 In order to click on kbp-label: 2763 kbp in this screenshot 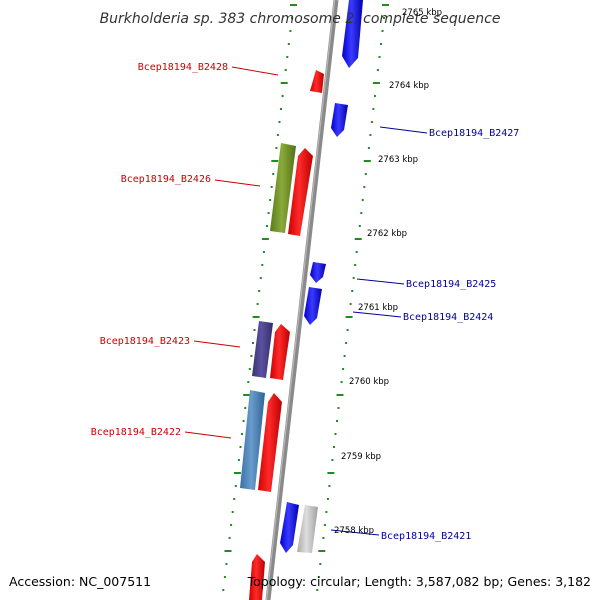, I will do `click(398, 160)`.